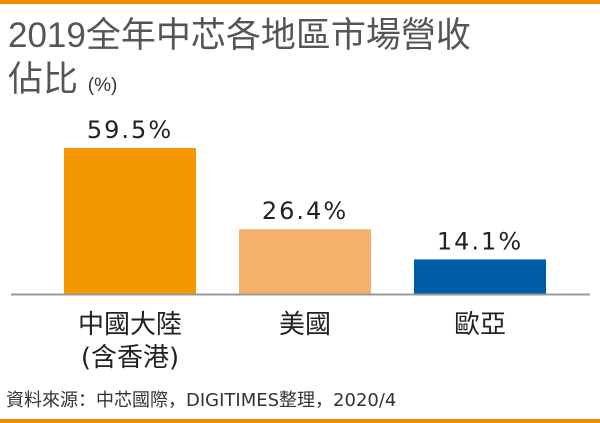  I want to click on category-label-1-2: (含香港), so click(130, 358).